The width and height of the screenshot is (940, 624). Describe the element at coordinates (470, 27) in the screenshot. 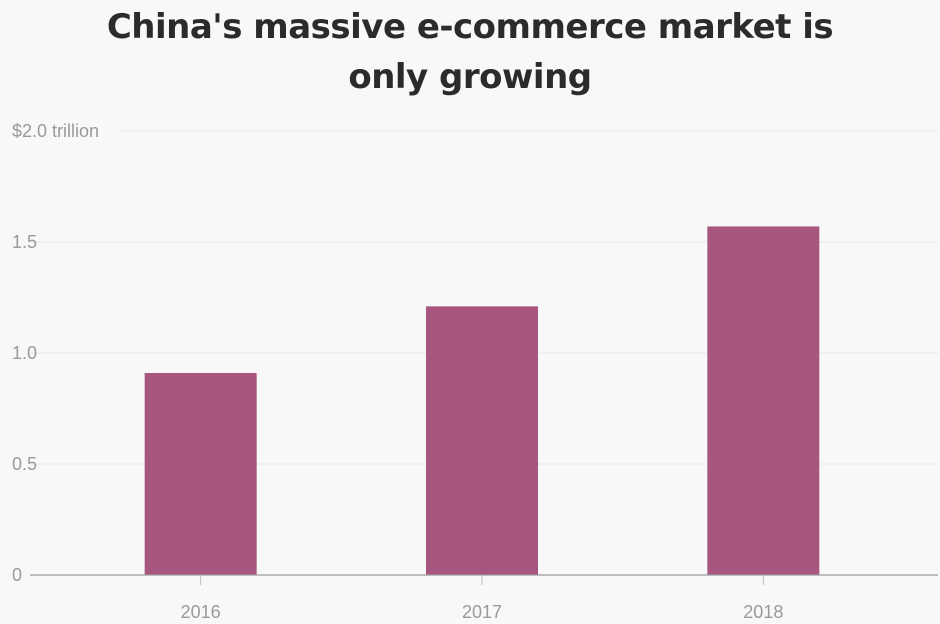

I see `chart-title-line-1: China's massive e-commerce market is` at that location.